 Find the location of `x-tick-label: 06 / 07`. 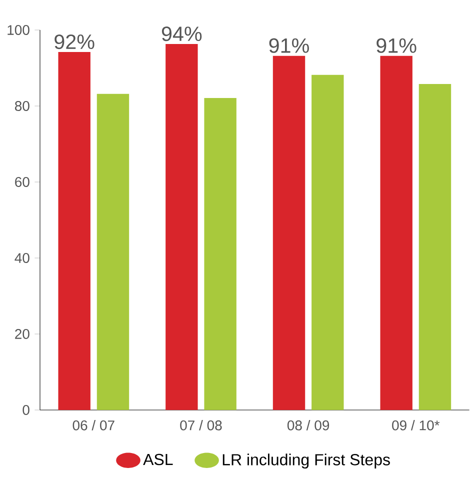

x-tick-label: 06 / 07 is located at coordinates (93, 425).